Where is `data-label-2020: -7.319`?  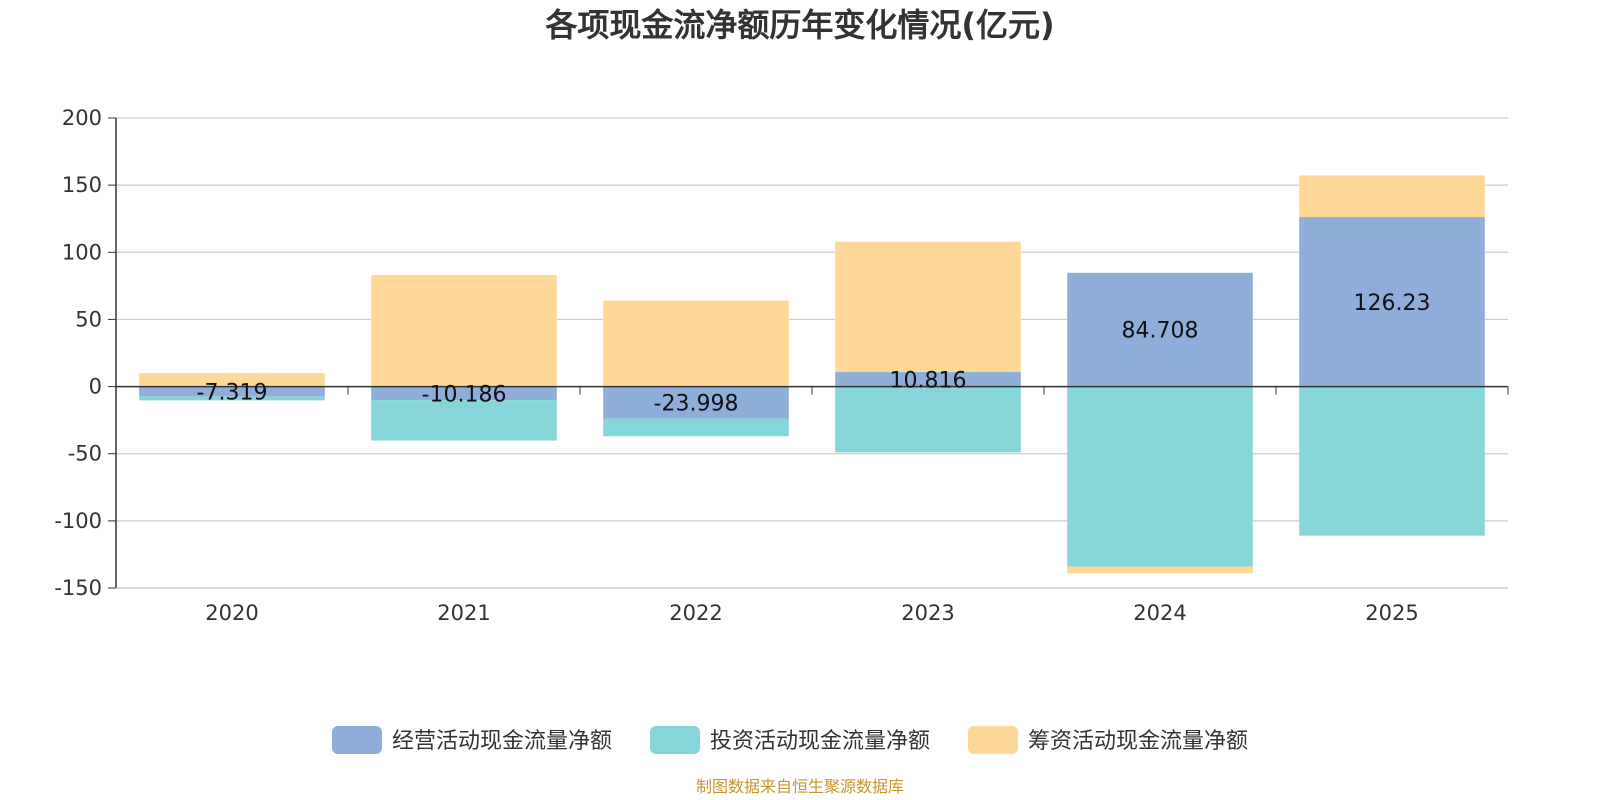
data-label-2020: -7.319 is located at coordinates (232, 392).